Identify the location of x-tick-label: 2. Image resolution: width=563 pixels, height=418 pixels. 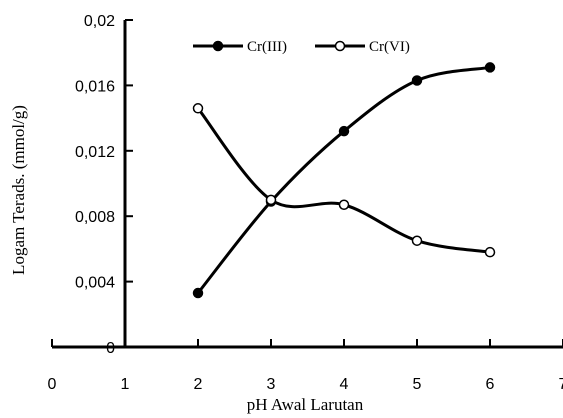
(198, 384).